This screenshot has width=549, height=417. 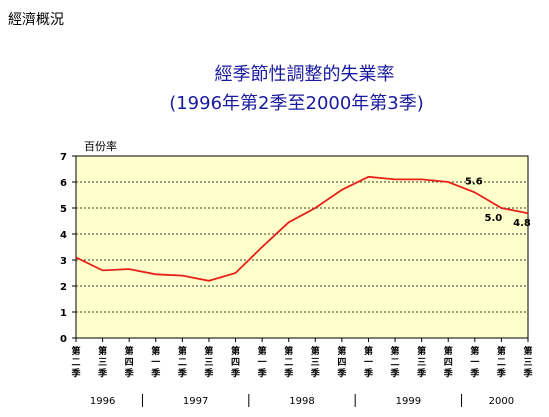 I want to click on y-tick-label: 3, so click(x=63, y=261).